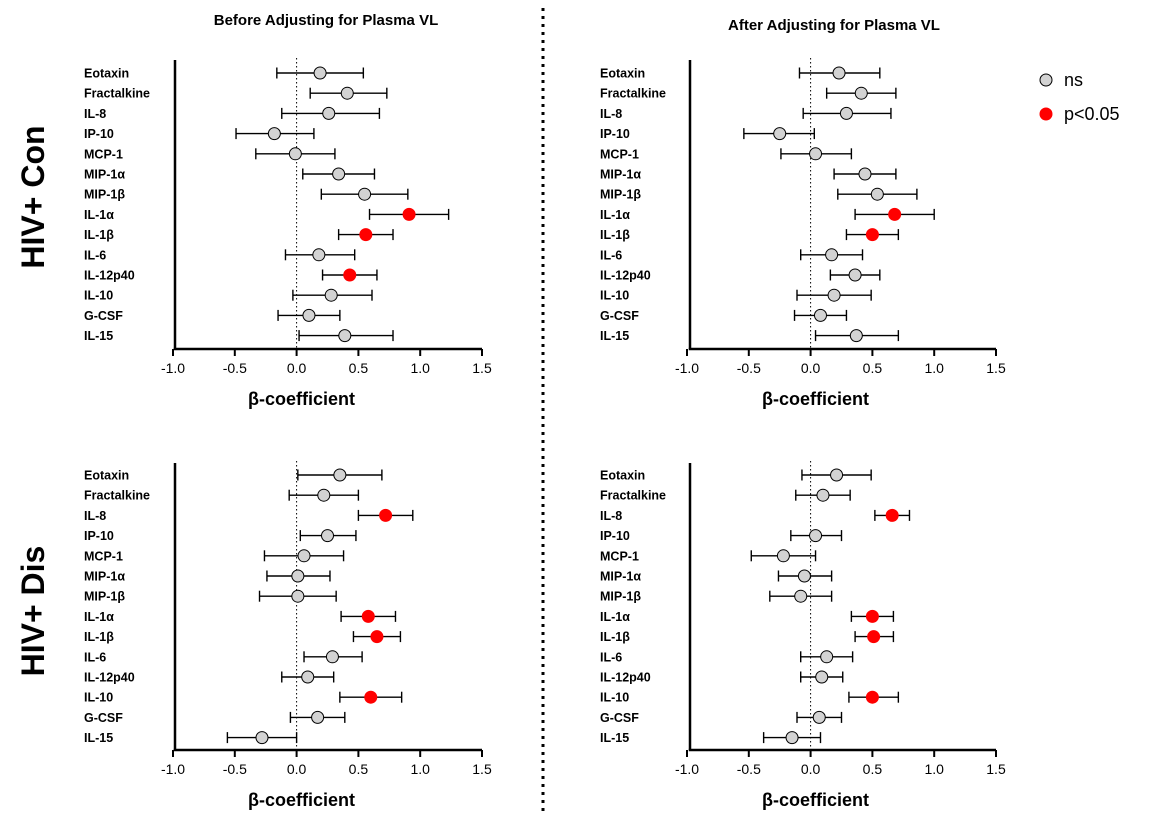 Image resolution: width=1153 pixels, height=821 pixels. Describe the element at coordinates (420, 769) in the screenshot. I see `x-tick-label: 1.0` at that location.